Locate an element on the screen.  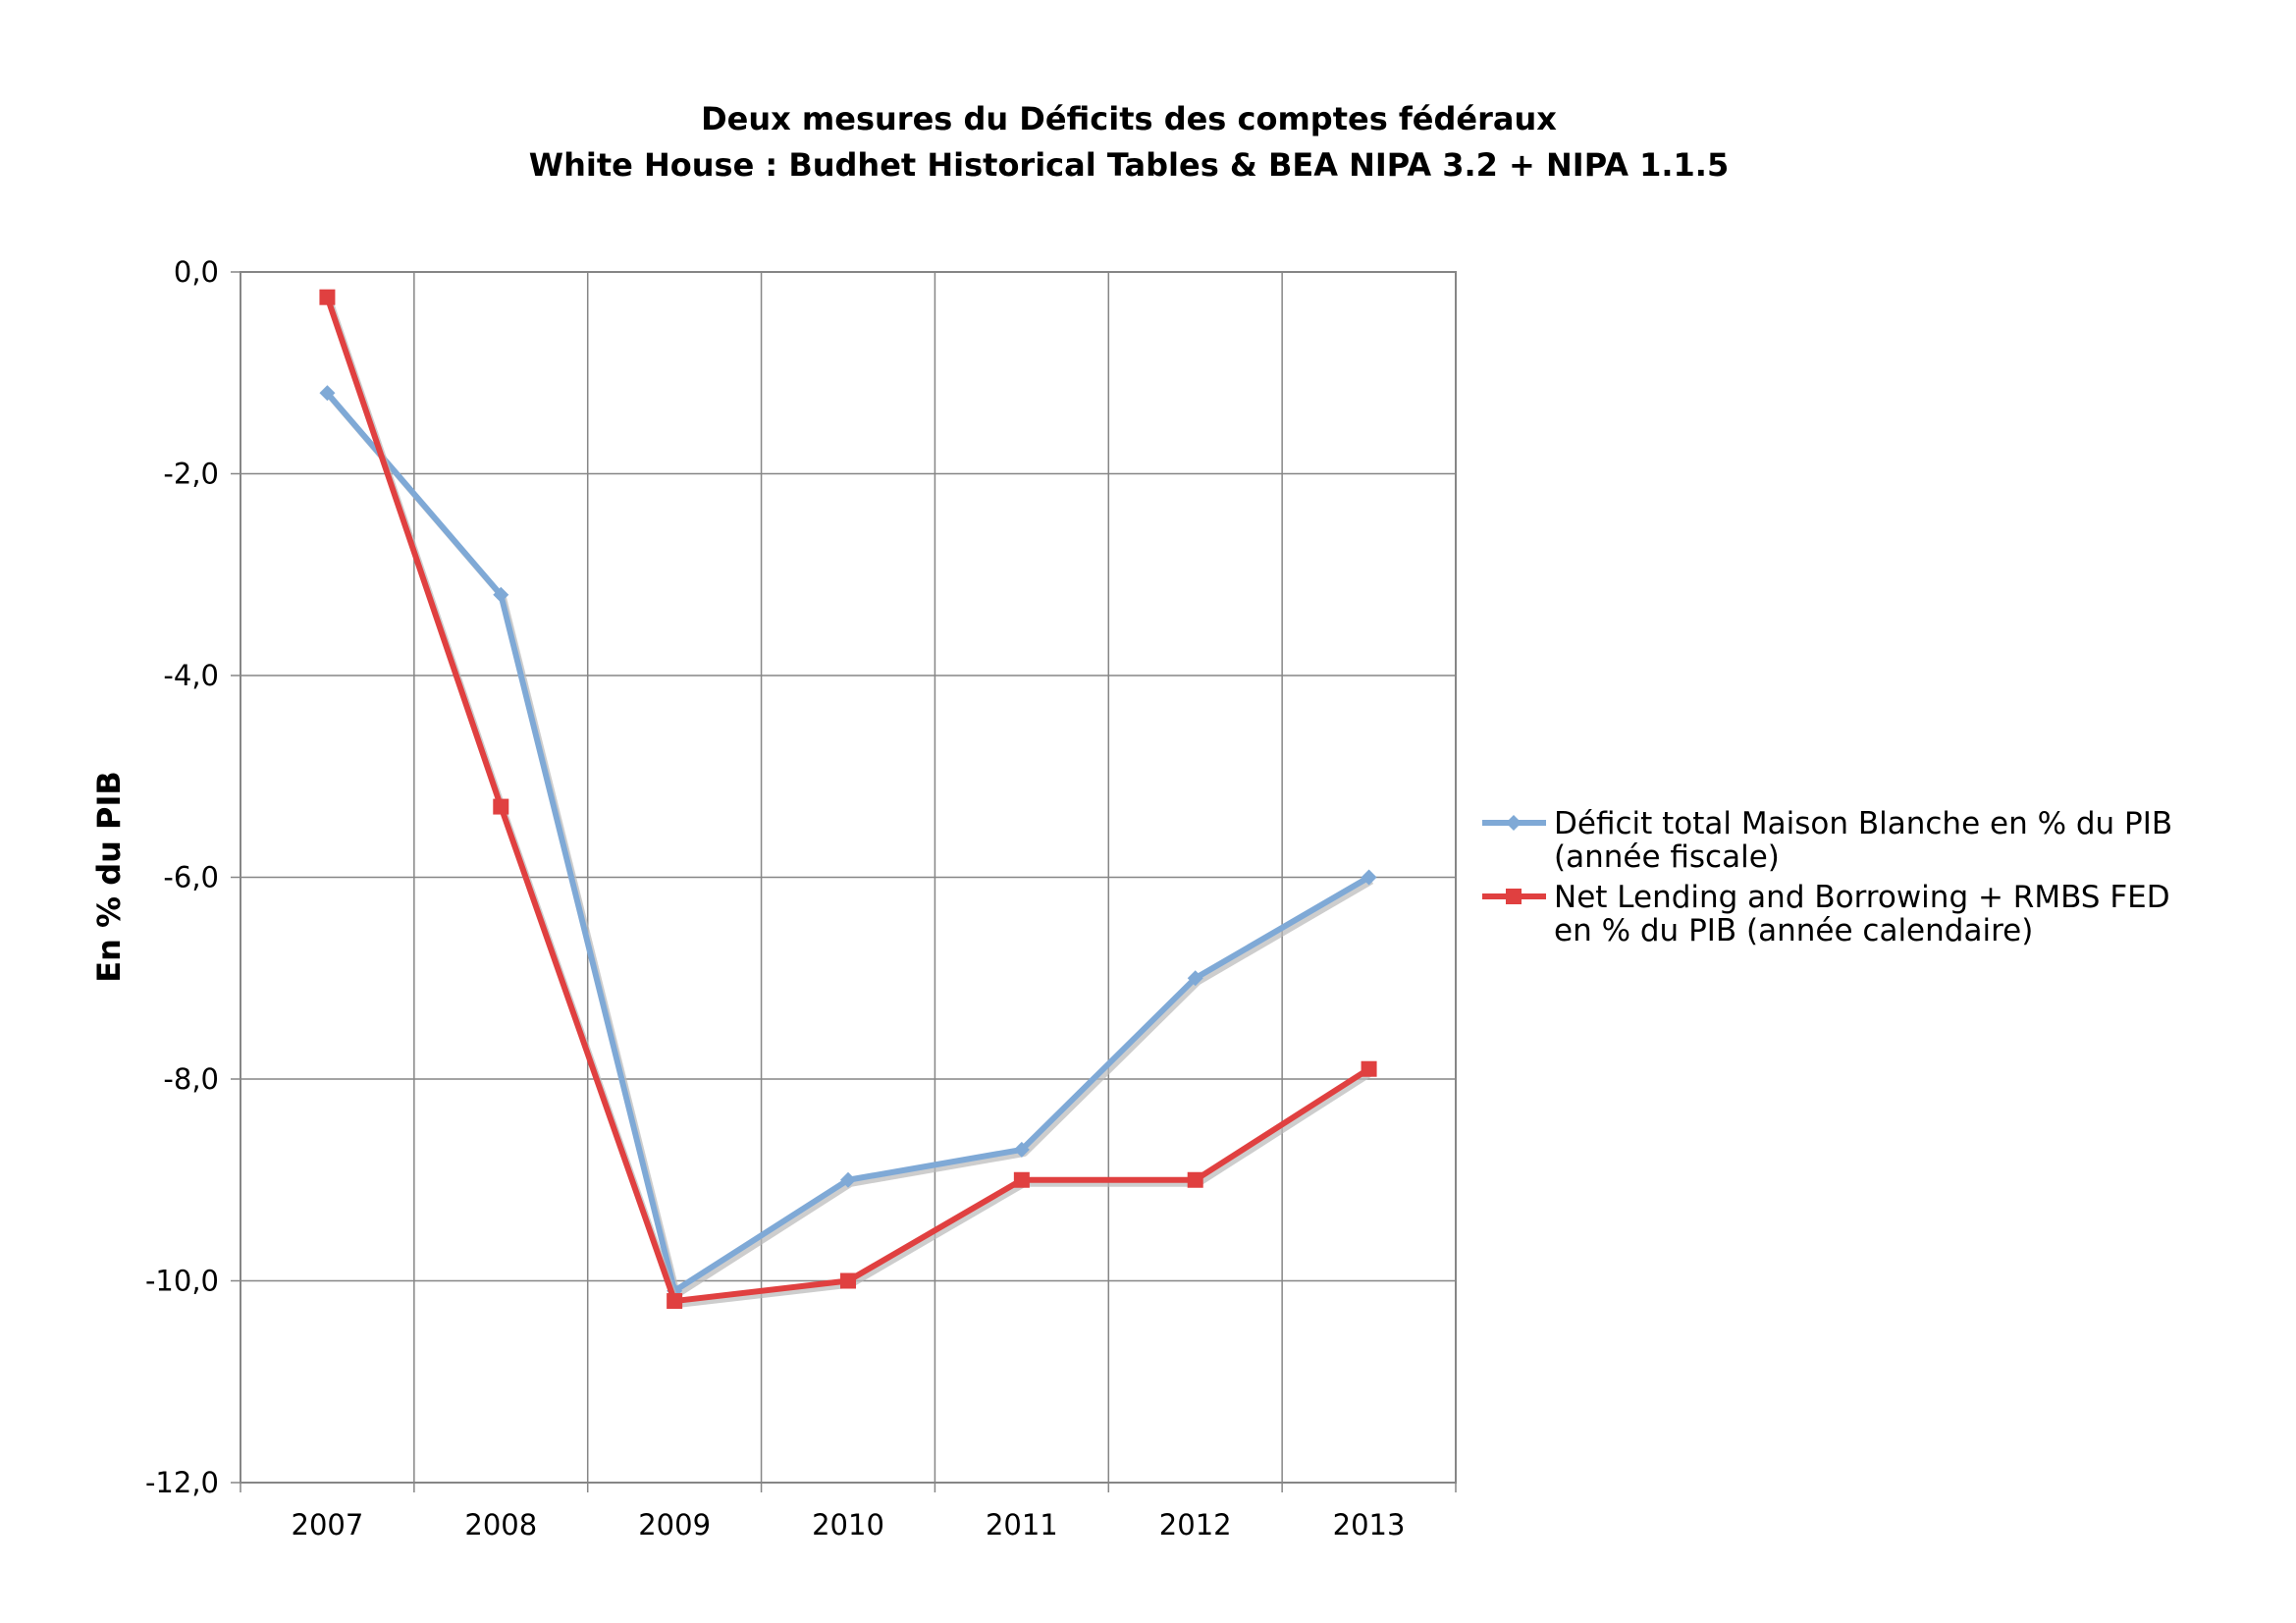
x-axis-ticks: 2007 2008 2009 2010 2011 2012 2013 is located at coordinates (849, 1512).